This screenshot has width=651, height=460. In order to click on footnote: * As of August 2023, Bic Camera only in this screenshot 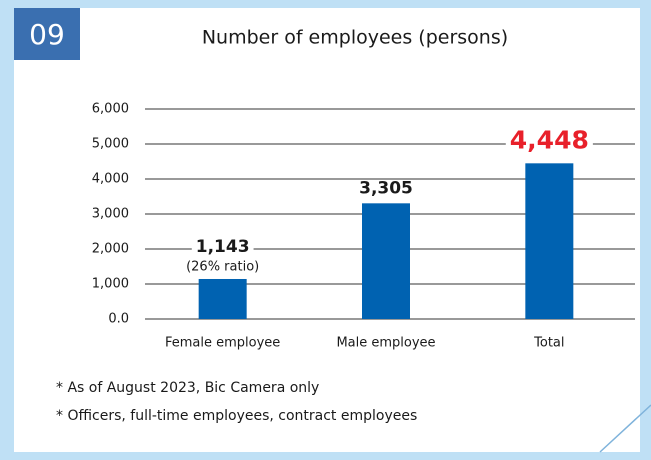, I will do `click(187, 388)`.